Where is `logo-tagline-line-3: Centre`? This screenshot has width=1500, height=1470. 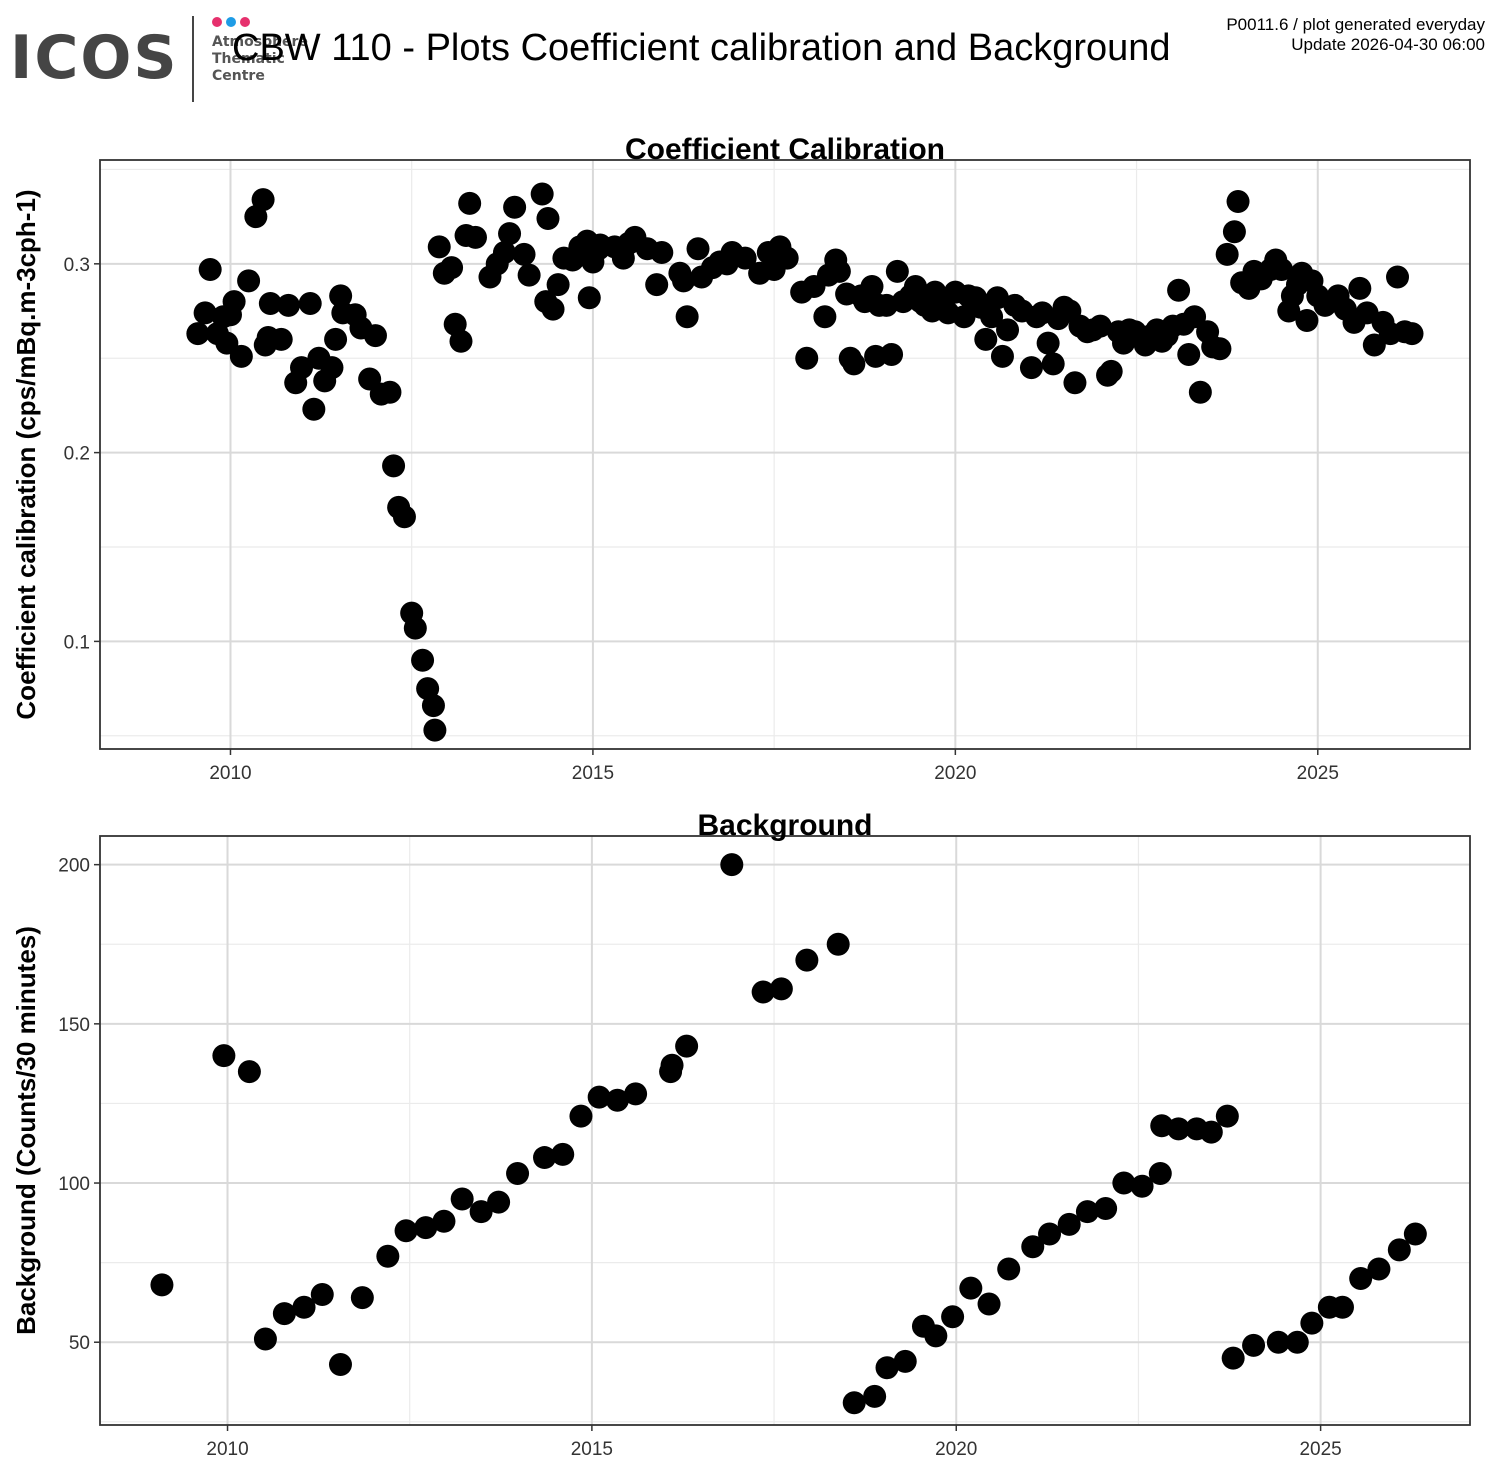
logo-tagline-line-3: Centre is located at coordinates (238, 76).